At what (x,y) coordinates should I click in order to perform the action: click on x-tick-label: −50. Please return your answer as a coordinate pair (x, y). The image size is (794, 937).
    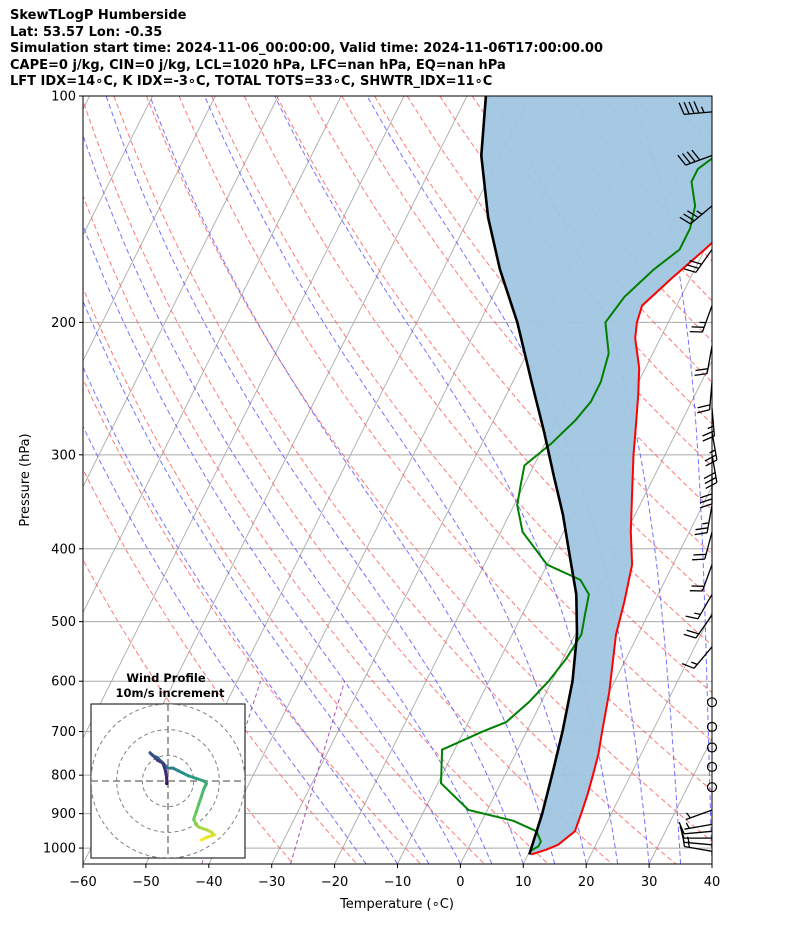
    Looking at the image, I should click on (145, 882).